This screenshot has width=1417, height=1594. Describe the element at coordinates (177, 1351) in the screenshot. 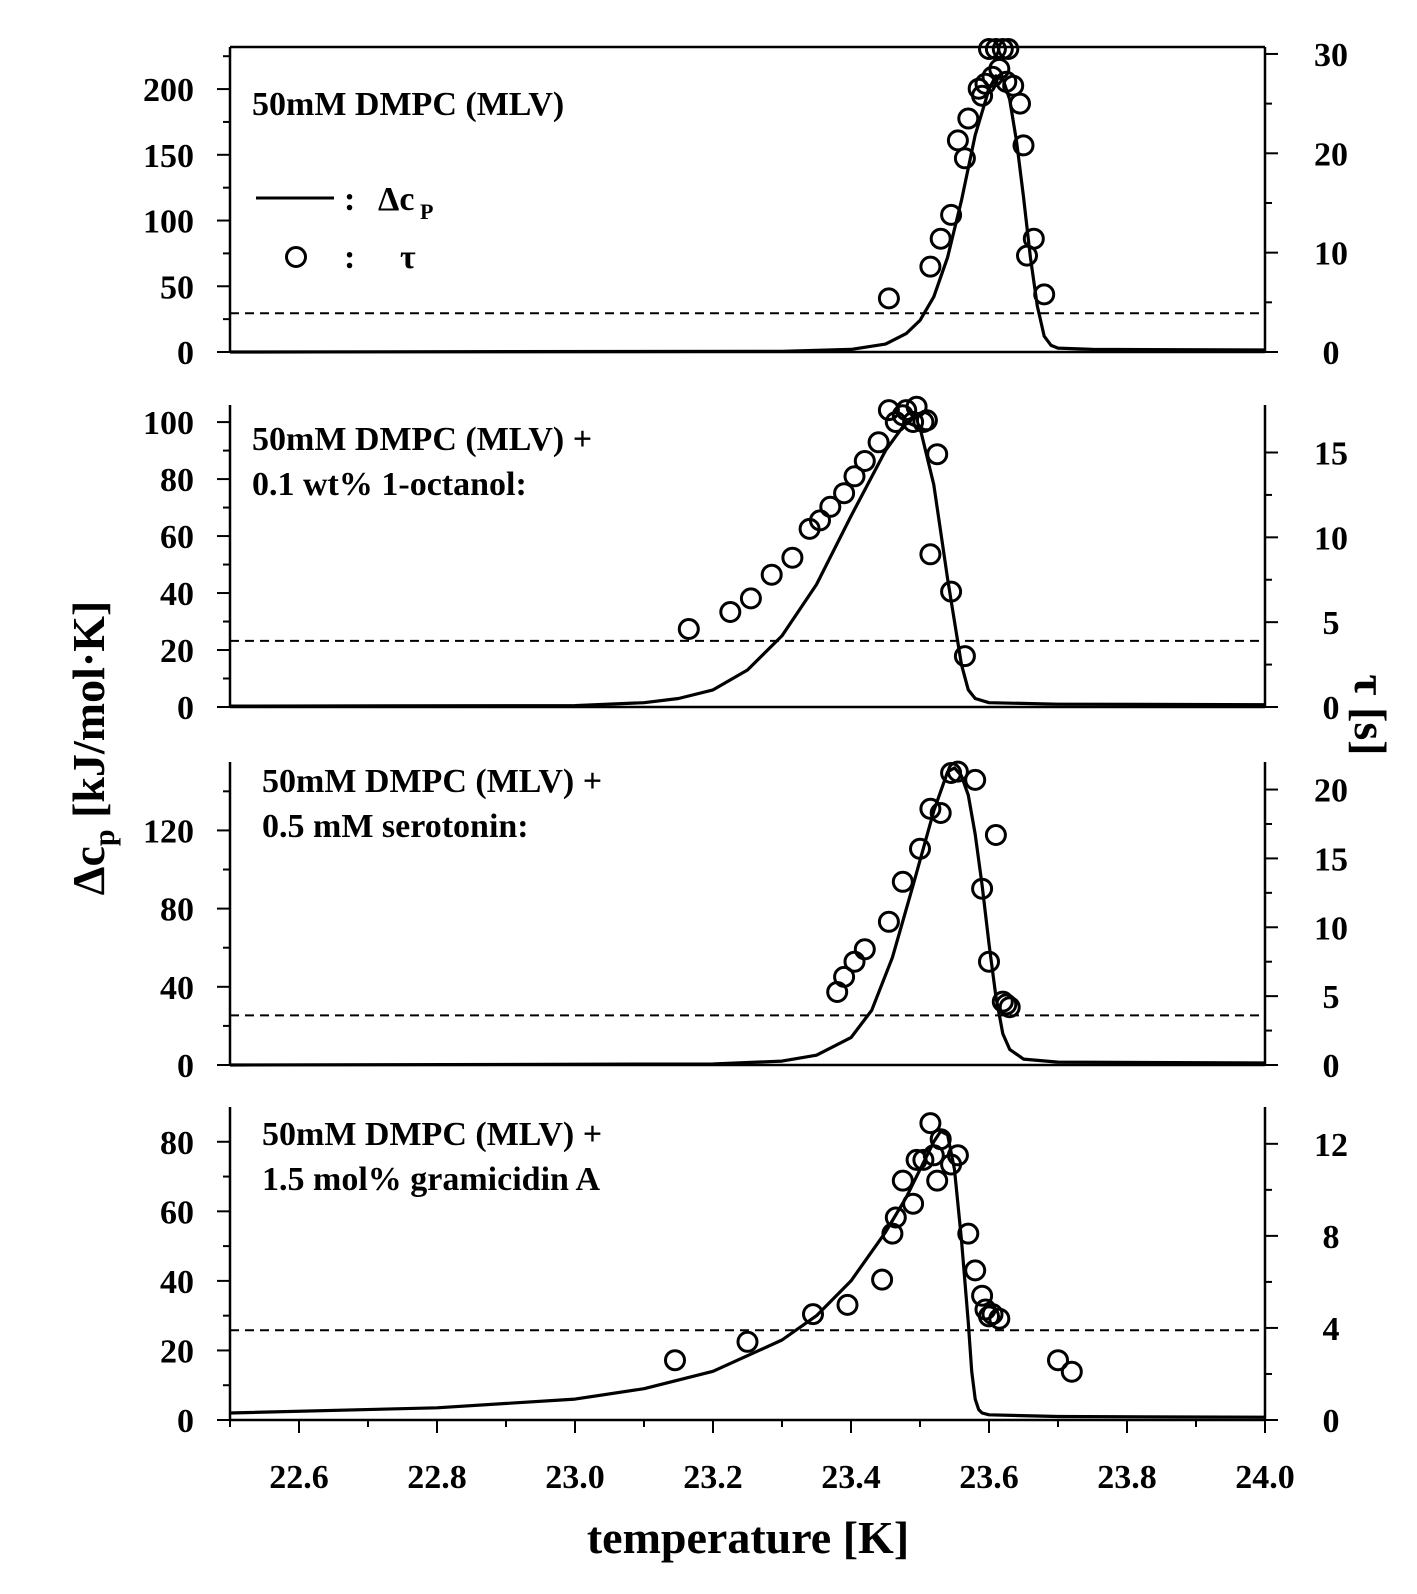

I see `left-tick-label: 20` at that location.